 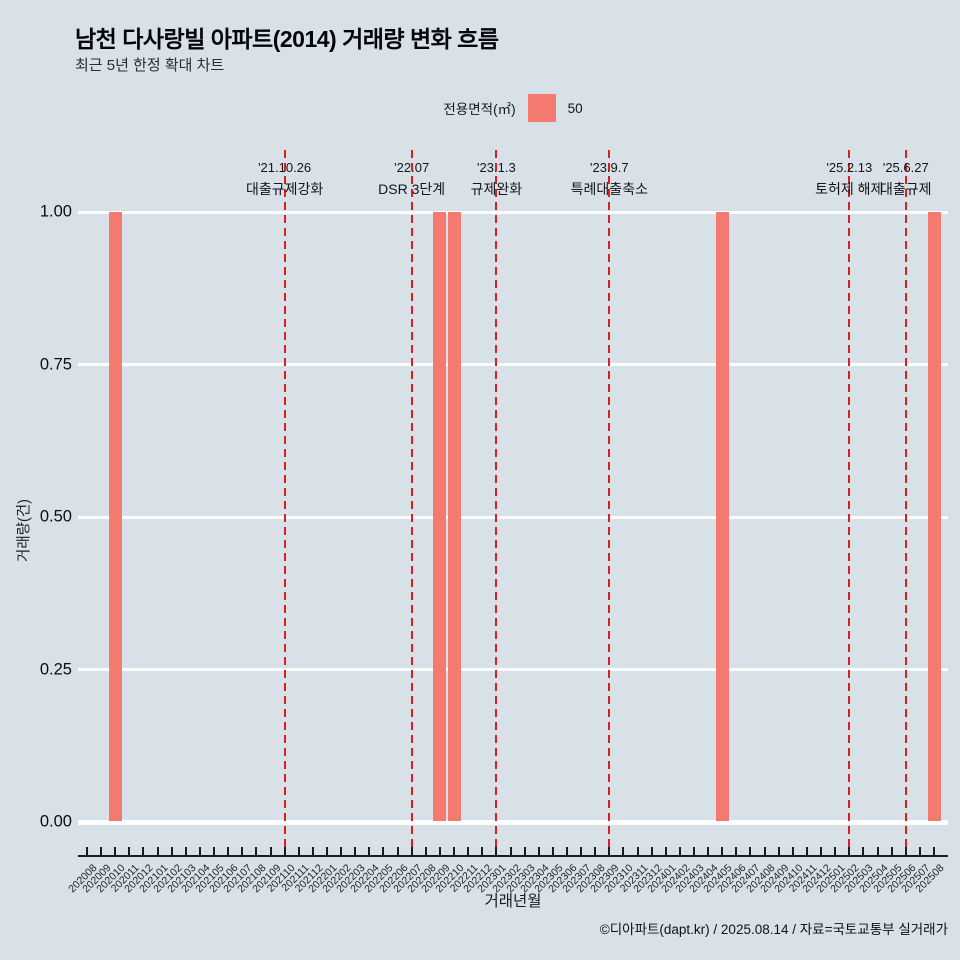 I want to click on y-tick-label: 0.00, so click(x=55, y=821).